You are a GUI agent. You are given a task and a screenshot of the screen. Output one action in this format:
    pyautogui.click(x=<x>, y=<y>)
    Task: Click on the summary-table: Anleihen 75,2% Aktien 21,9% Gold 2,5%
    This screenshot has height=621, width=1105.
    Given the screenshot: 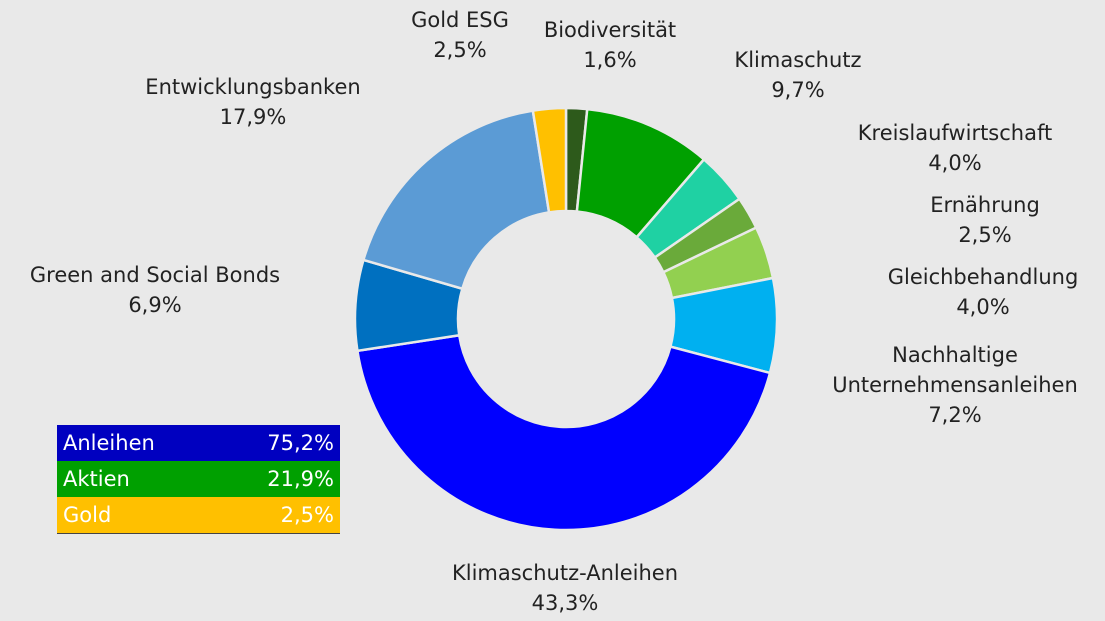 What is the action you would take?
    pyautogui.click(x=198, y=479)
    